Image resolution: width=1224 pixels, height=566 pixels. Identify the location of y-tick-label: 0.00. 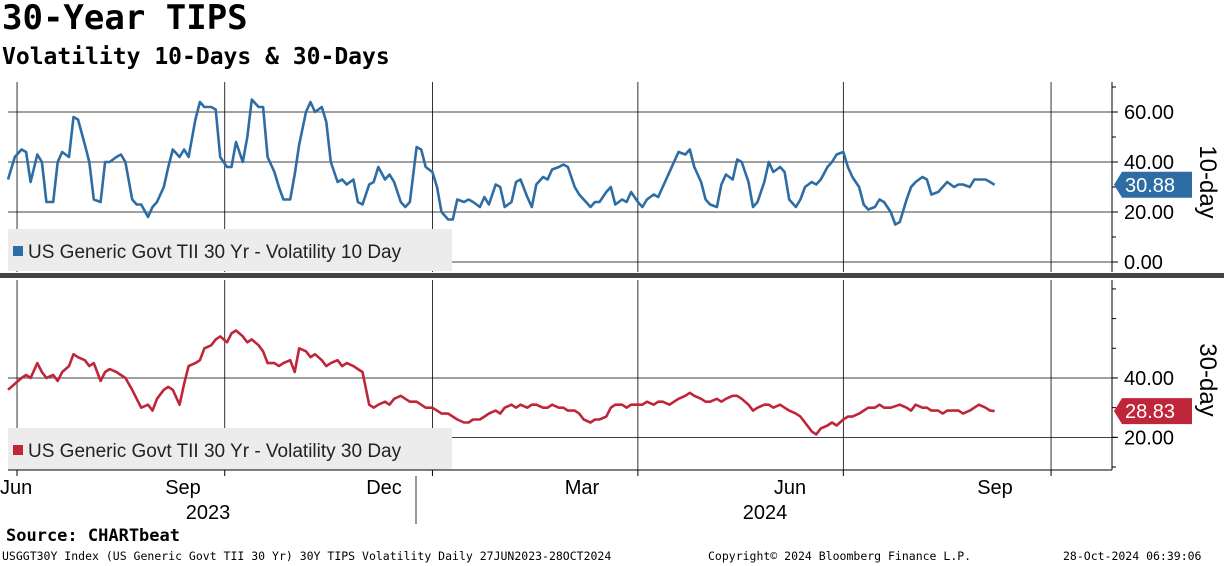
(1143, 263).